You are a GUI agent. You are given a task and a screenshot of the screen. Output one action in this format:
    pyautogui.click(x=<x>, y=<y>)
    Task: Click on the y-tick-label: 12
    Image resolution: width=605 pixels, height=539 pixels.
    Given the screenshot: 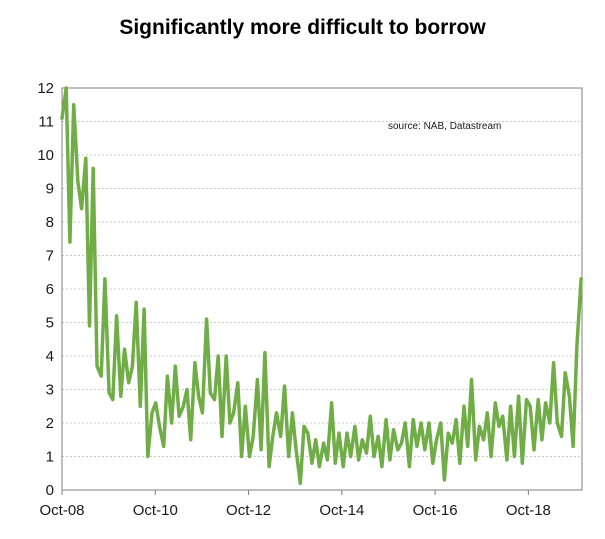 What is the action you would take?
    pyautogui.click(x=45, y=88)
    